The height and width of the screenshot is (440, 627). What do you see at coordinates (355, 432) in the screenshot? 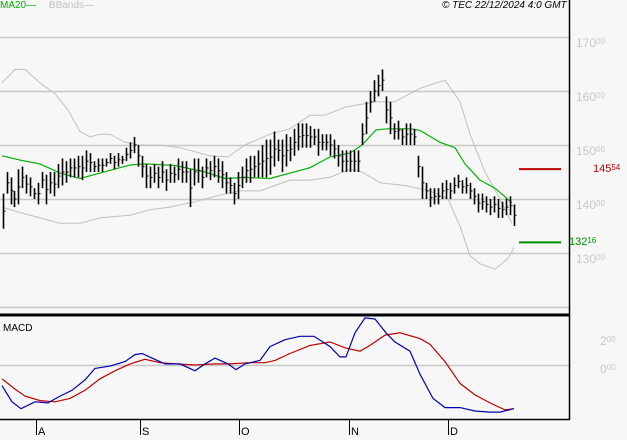
I see `month-label: N` at bounding box center [355, 432].